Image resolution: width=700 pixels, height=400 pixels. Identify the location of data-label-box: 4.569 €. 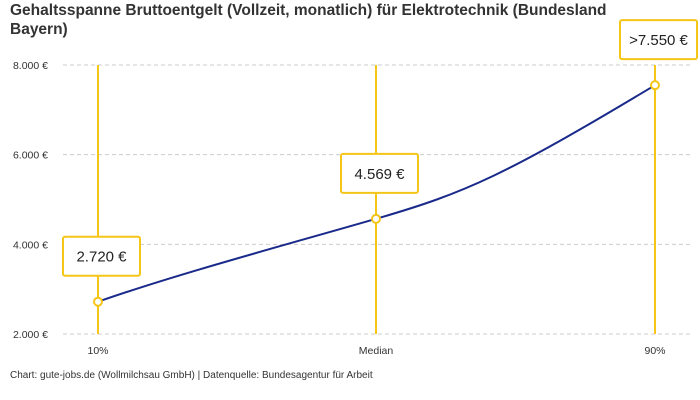
(379, 173).